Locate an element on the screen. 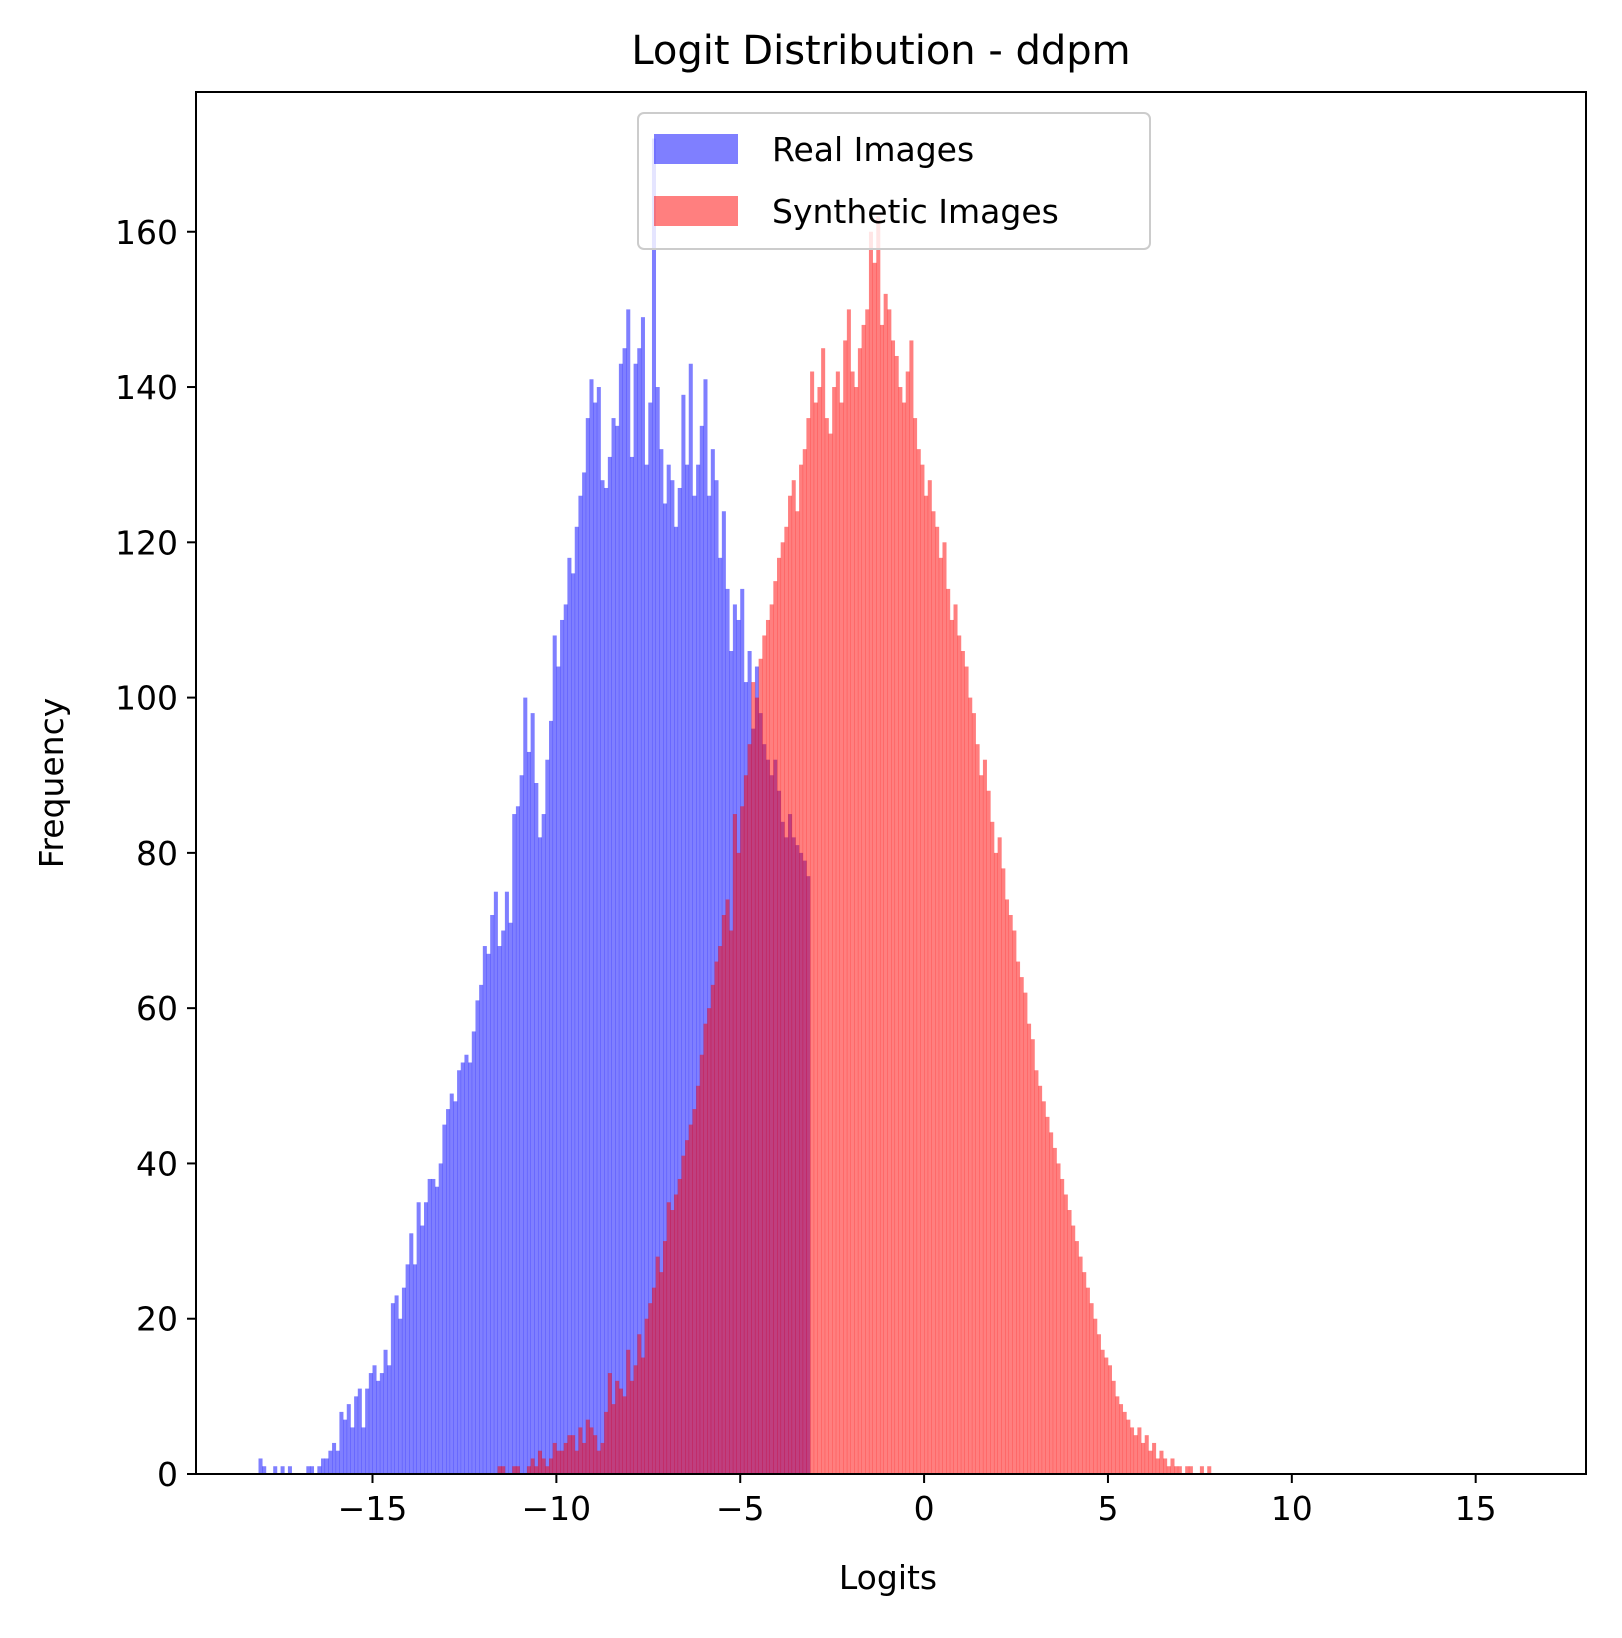 This screenshot has width=1622, height=1638. y-axis: 0 20 40 60 80 100 120 140 160 is located at coordinates (155, 853).